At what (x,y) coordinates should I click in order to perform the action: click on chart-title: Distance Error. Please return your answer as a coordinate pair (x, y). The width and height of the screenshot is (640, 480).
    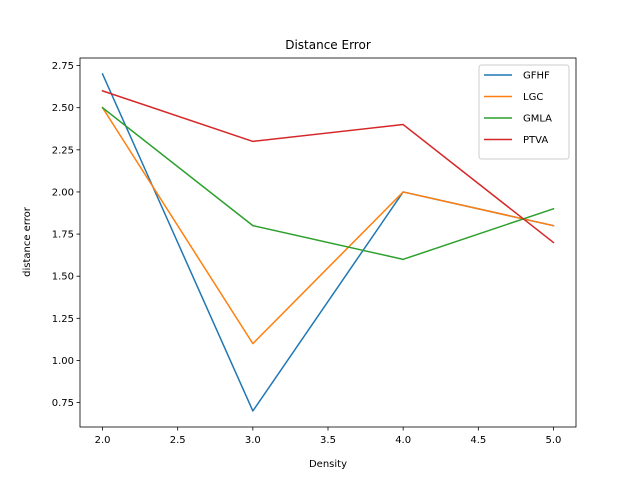
    Looking at the image, I should click on (328, 45).